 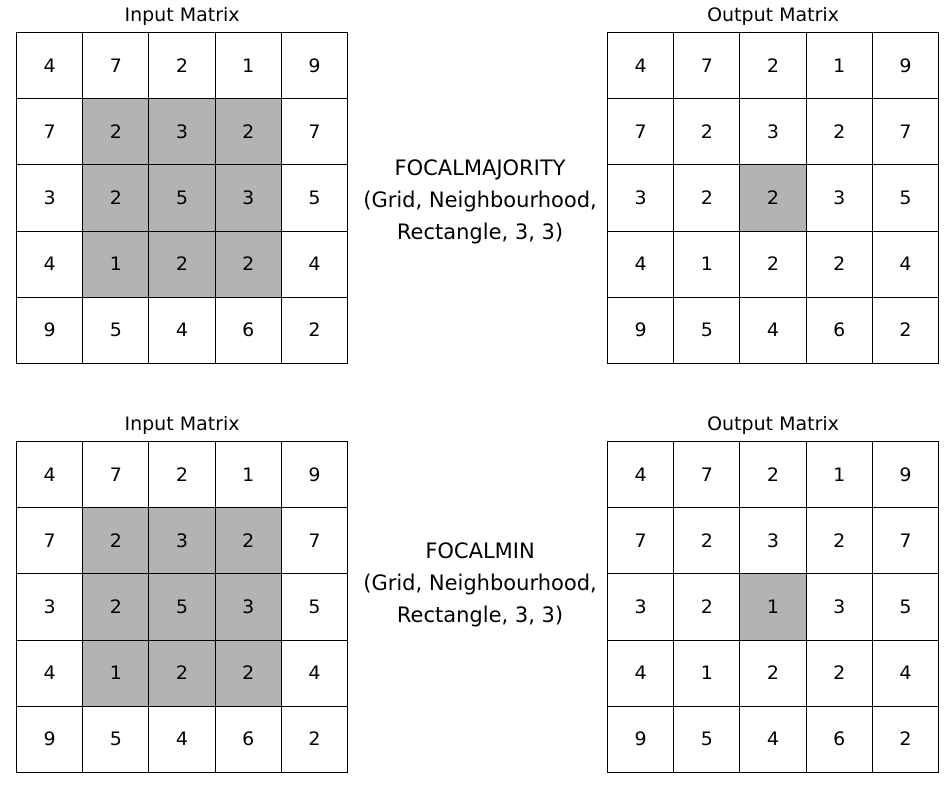 I want to click on result-cell: 1, so click(x=773, y=607).